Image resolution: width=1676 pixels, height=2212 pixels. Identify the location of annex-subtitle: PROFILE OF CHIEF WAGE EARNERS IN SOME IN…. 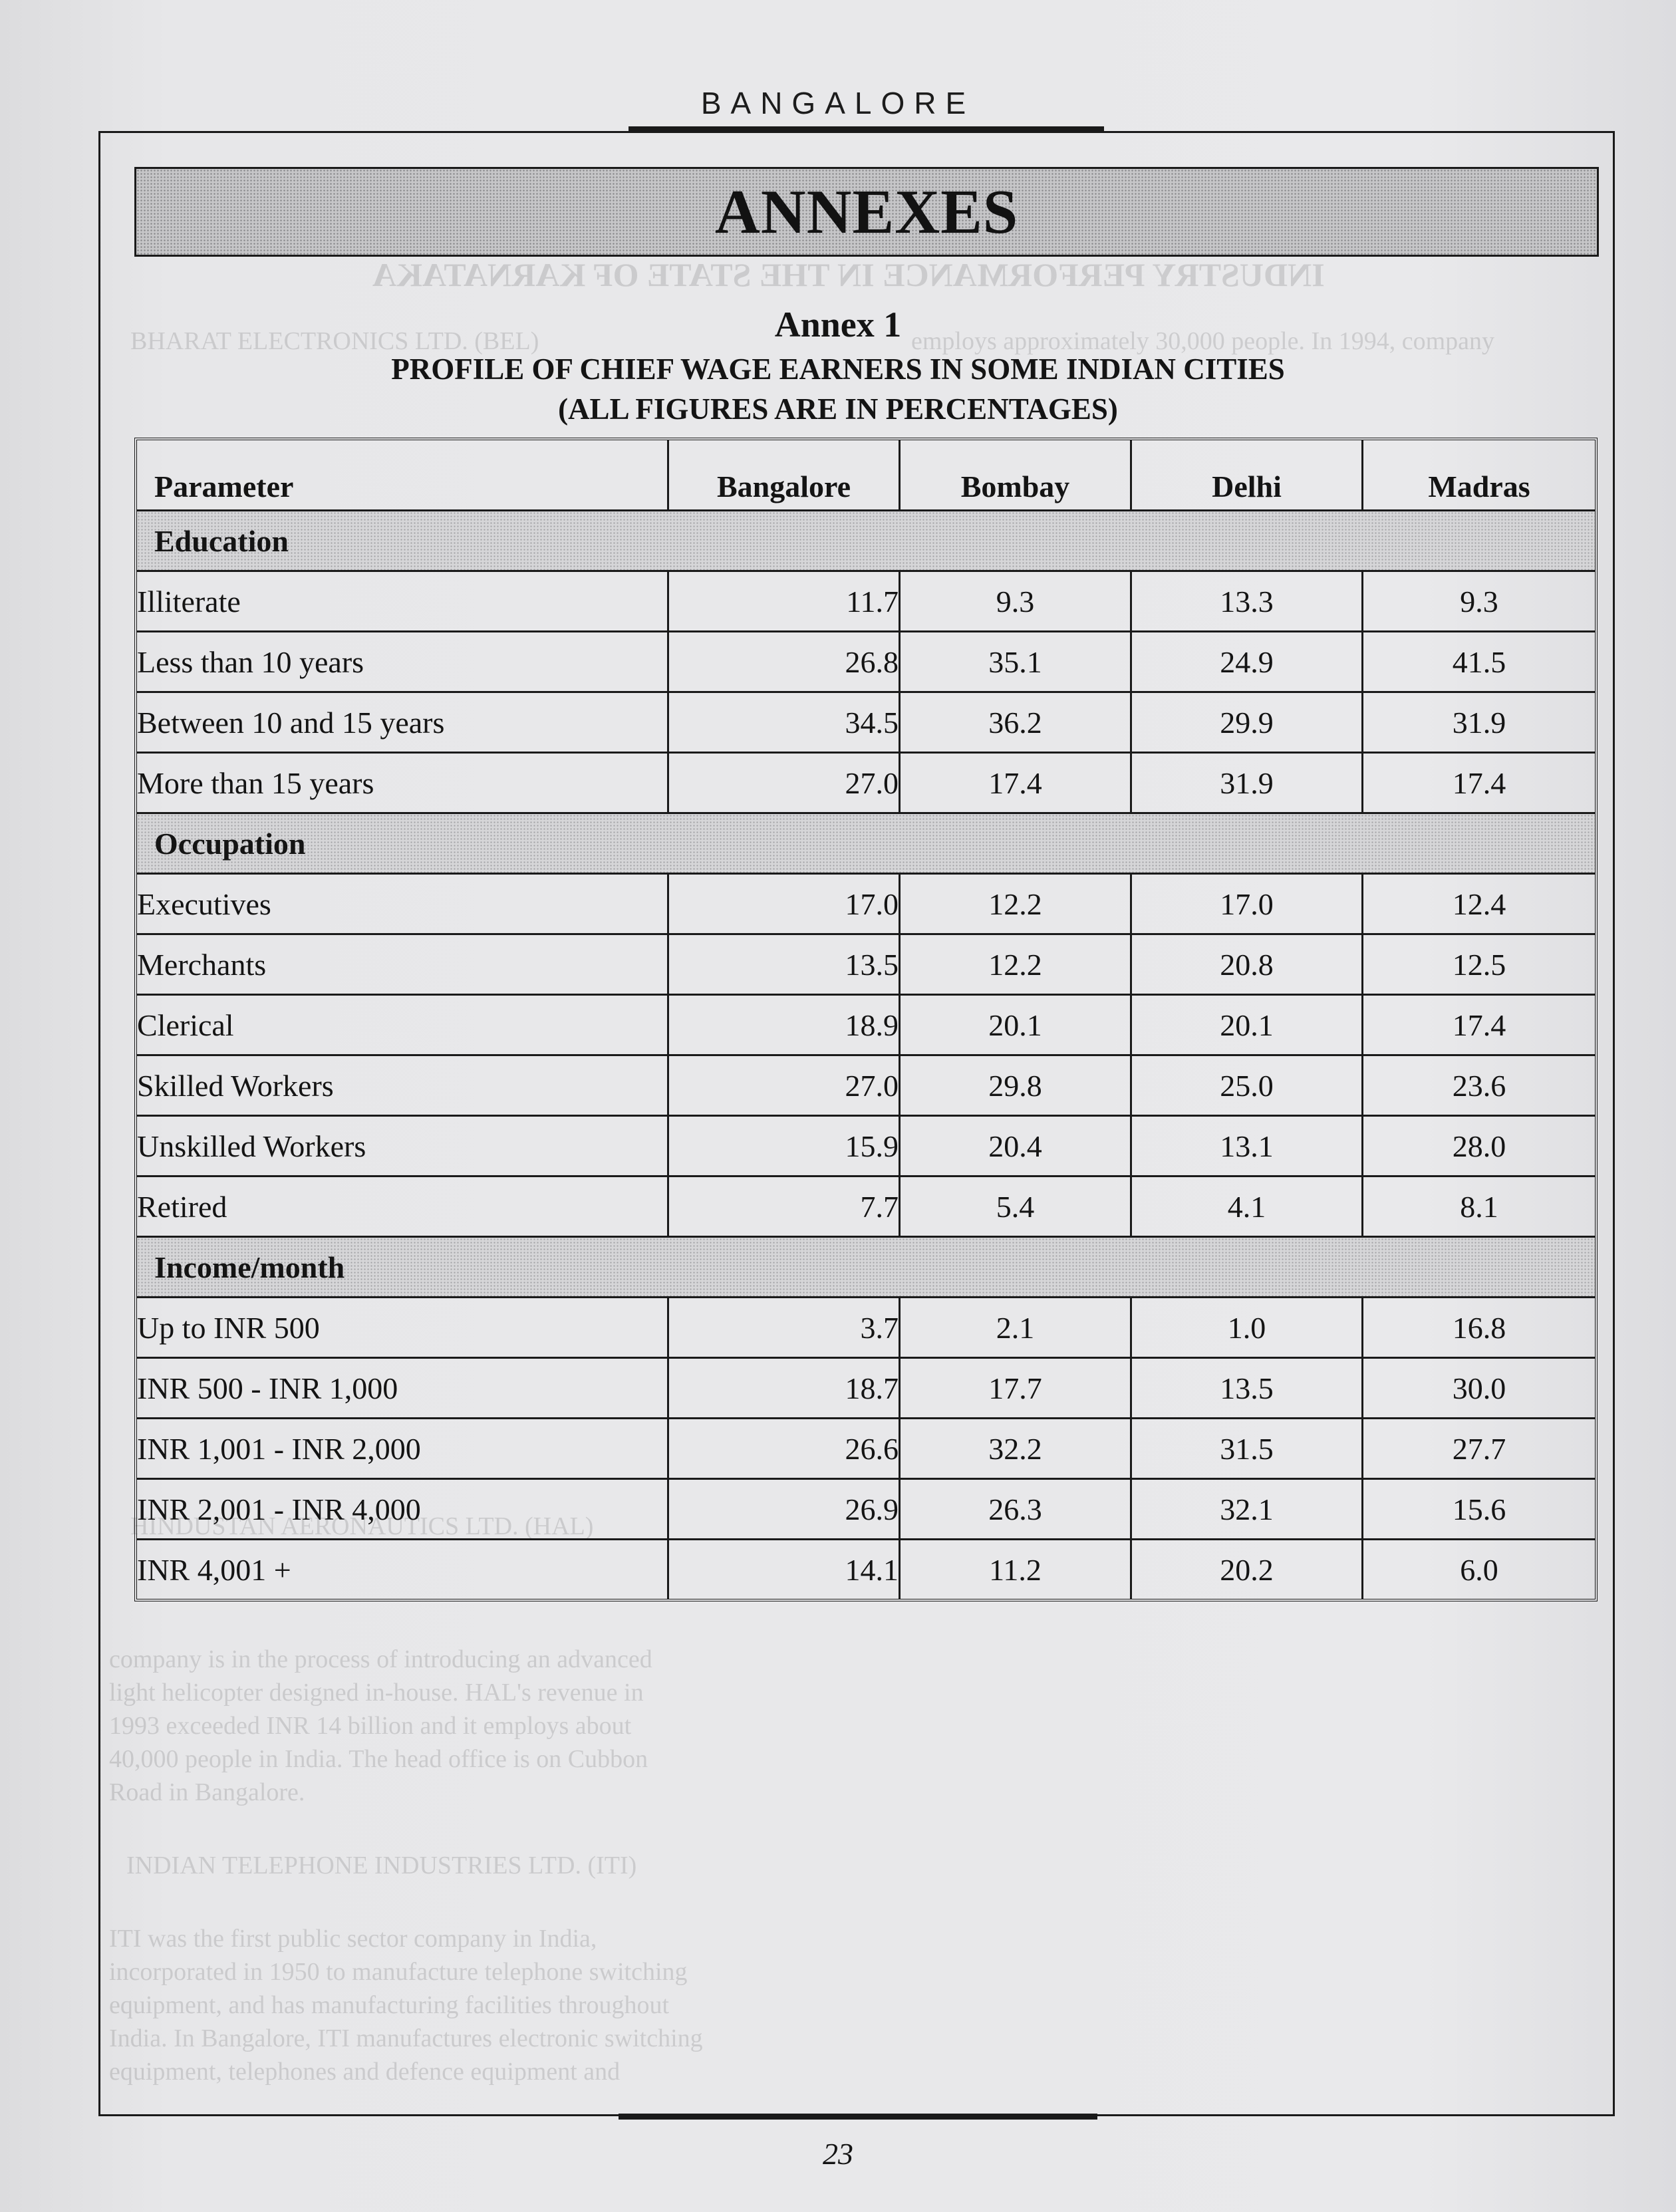
(838, 369).